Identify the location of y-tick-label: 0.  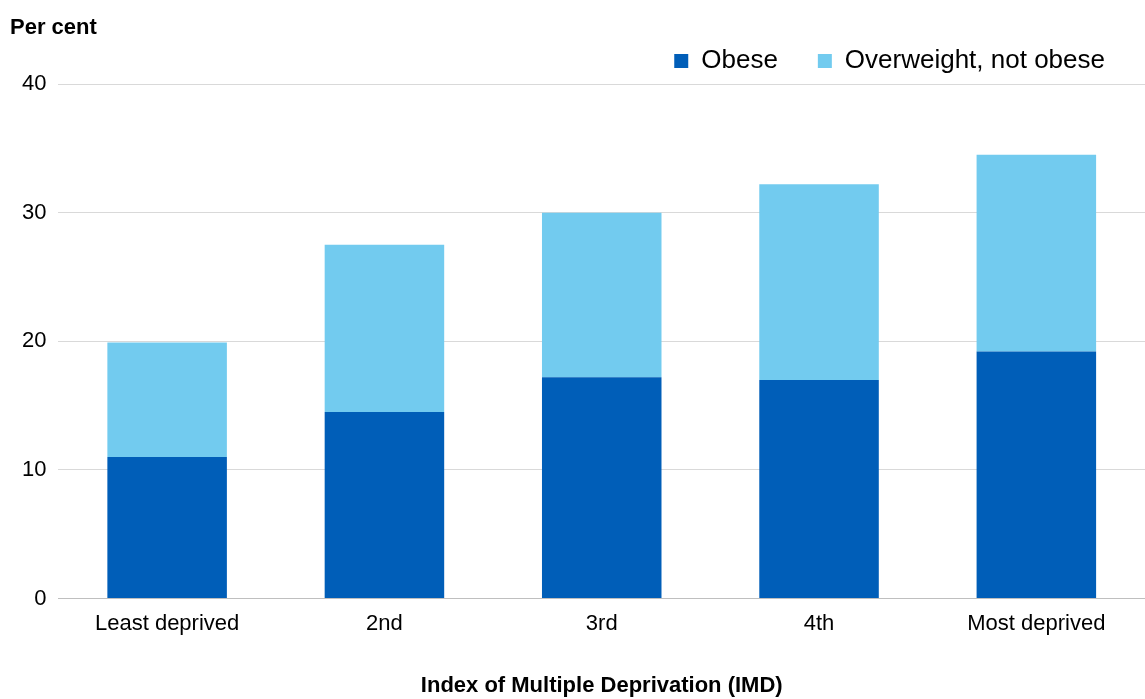
(40, 597).